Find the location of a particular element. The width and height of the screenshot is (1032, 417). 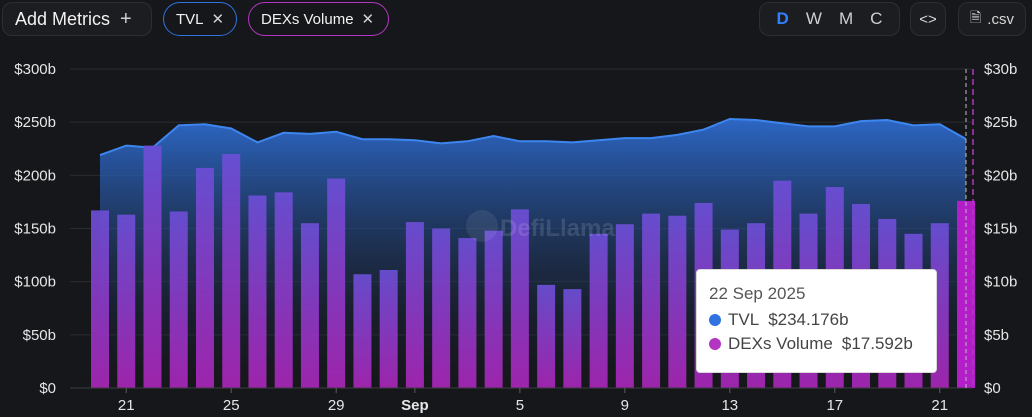

add-metrics-label: Add Metrics is located at coordinates (63, 18).